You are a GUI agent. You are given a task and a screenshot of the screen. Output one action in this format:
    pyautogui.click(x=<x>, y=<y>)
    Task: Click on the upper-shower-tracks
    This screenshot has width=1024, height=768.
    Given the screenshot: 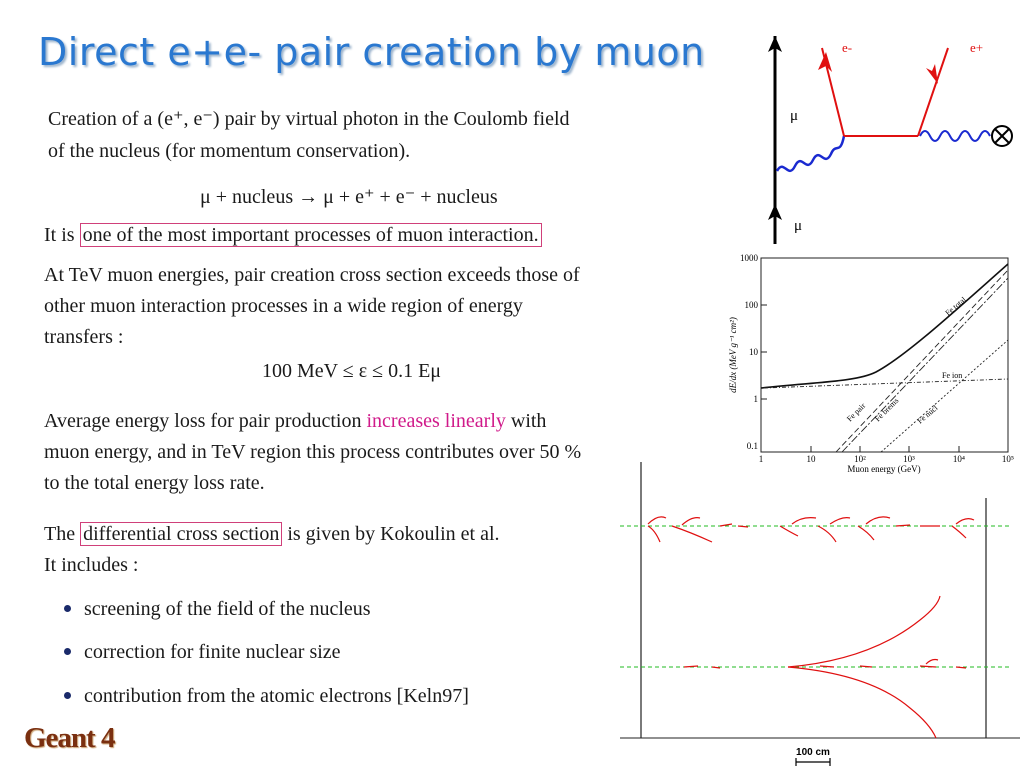 What is the action you would take?
    pyautogui.click(x=811, y=529)
    